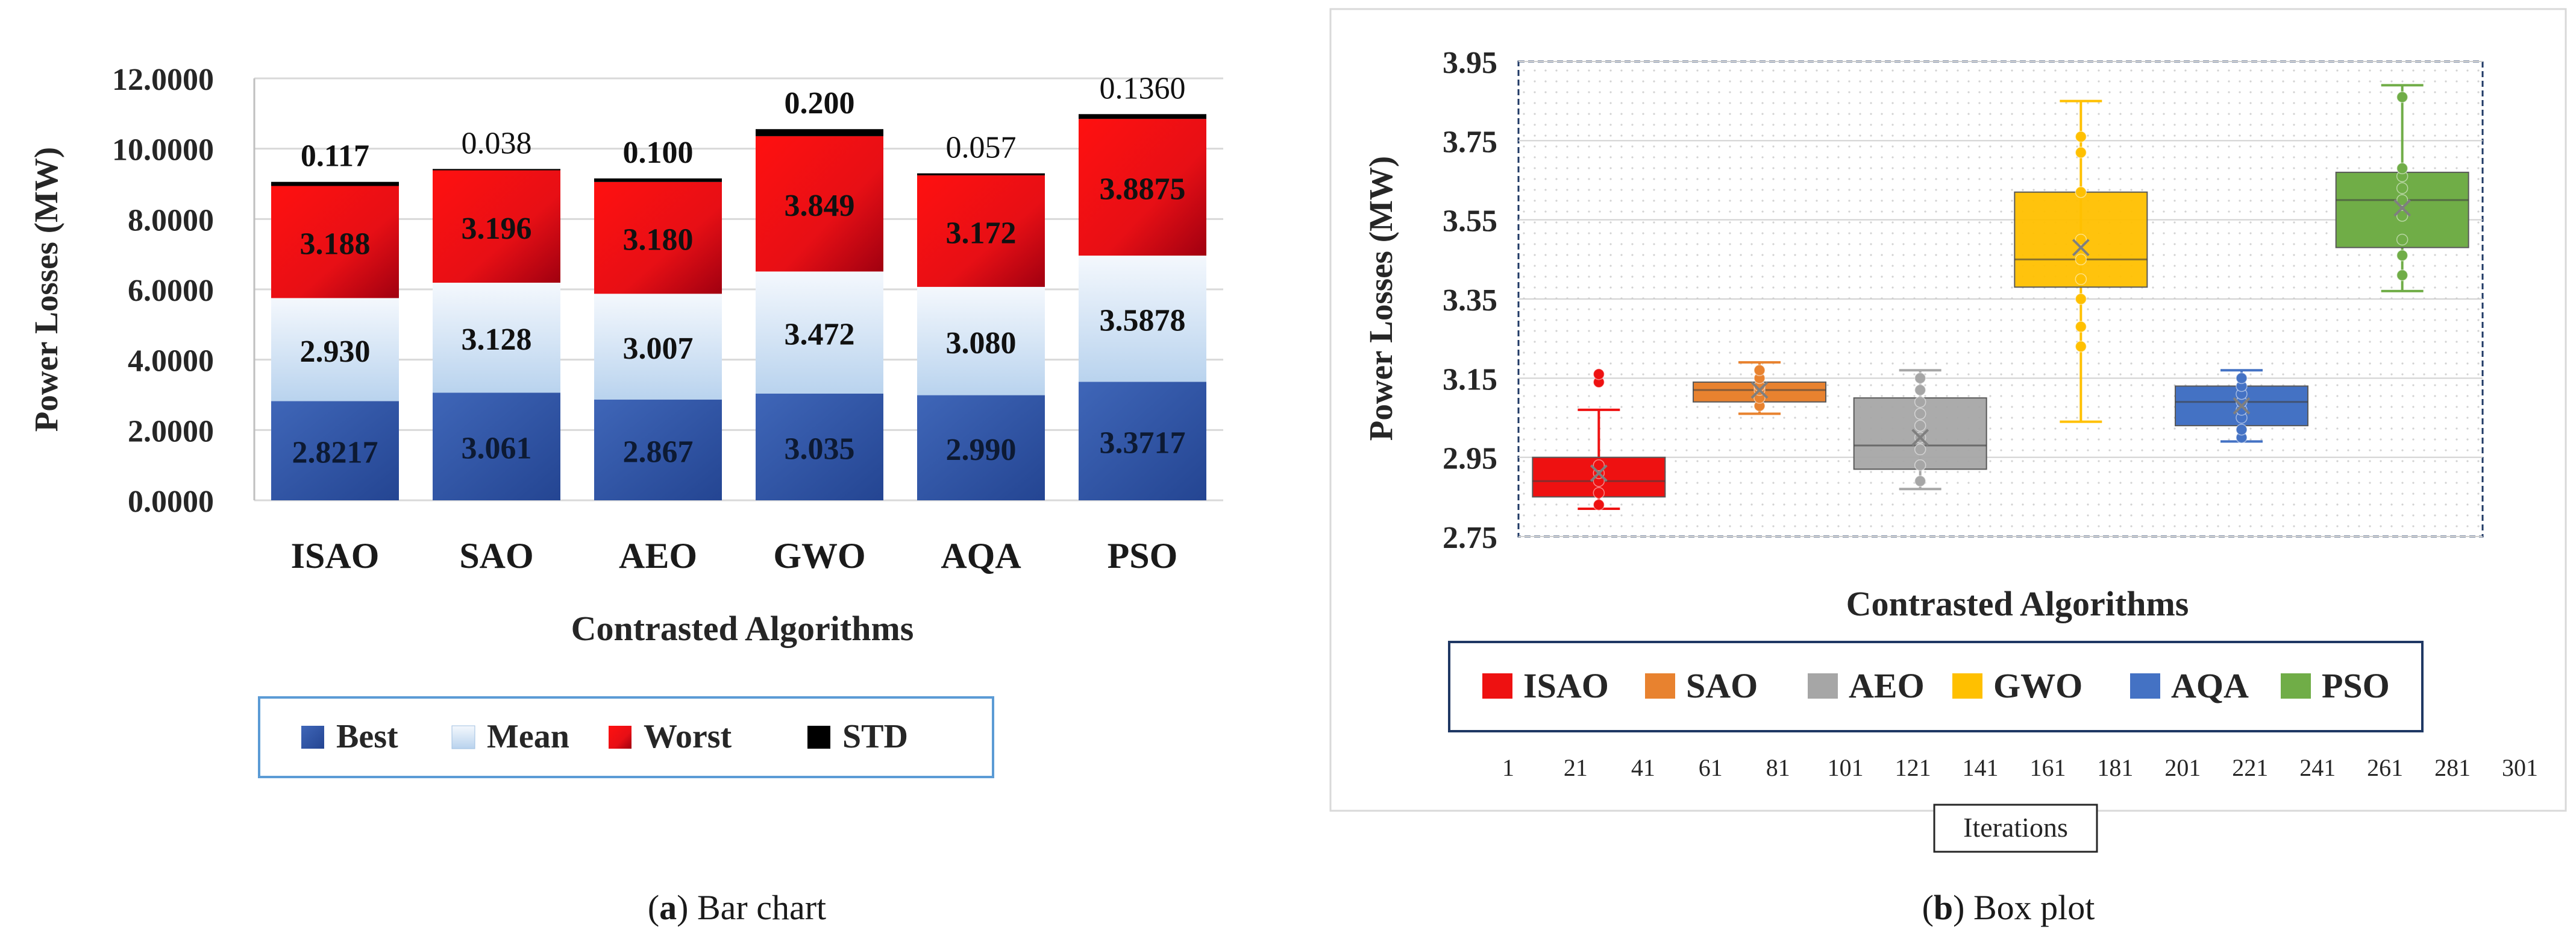 The height and width of the screenshot is (947, 2576). I want to click on x-tick-label: PSO, so click(1143, 556).